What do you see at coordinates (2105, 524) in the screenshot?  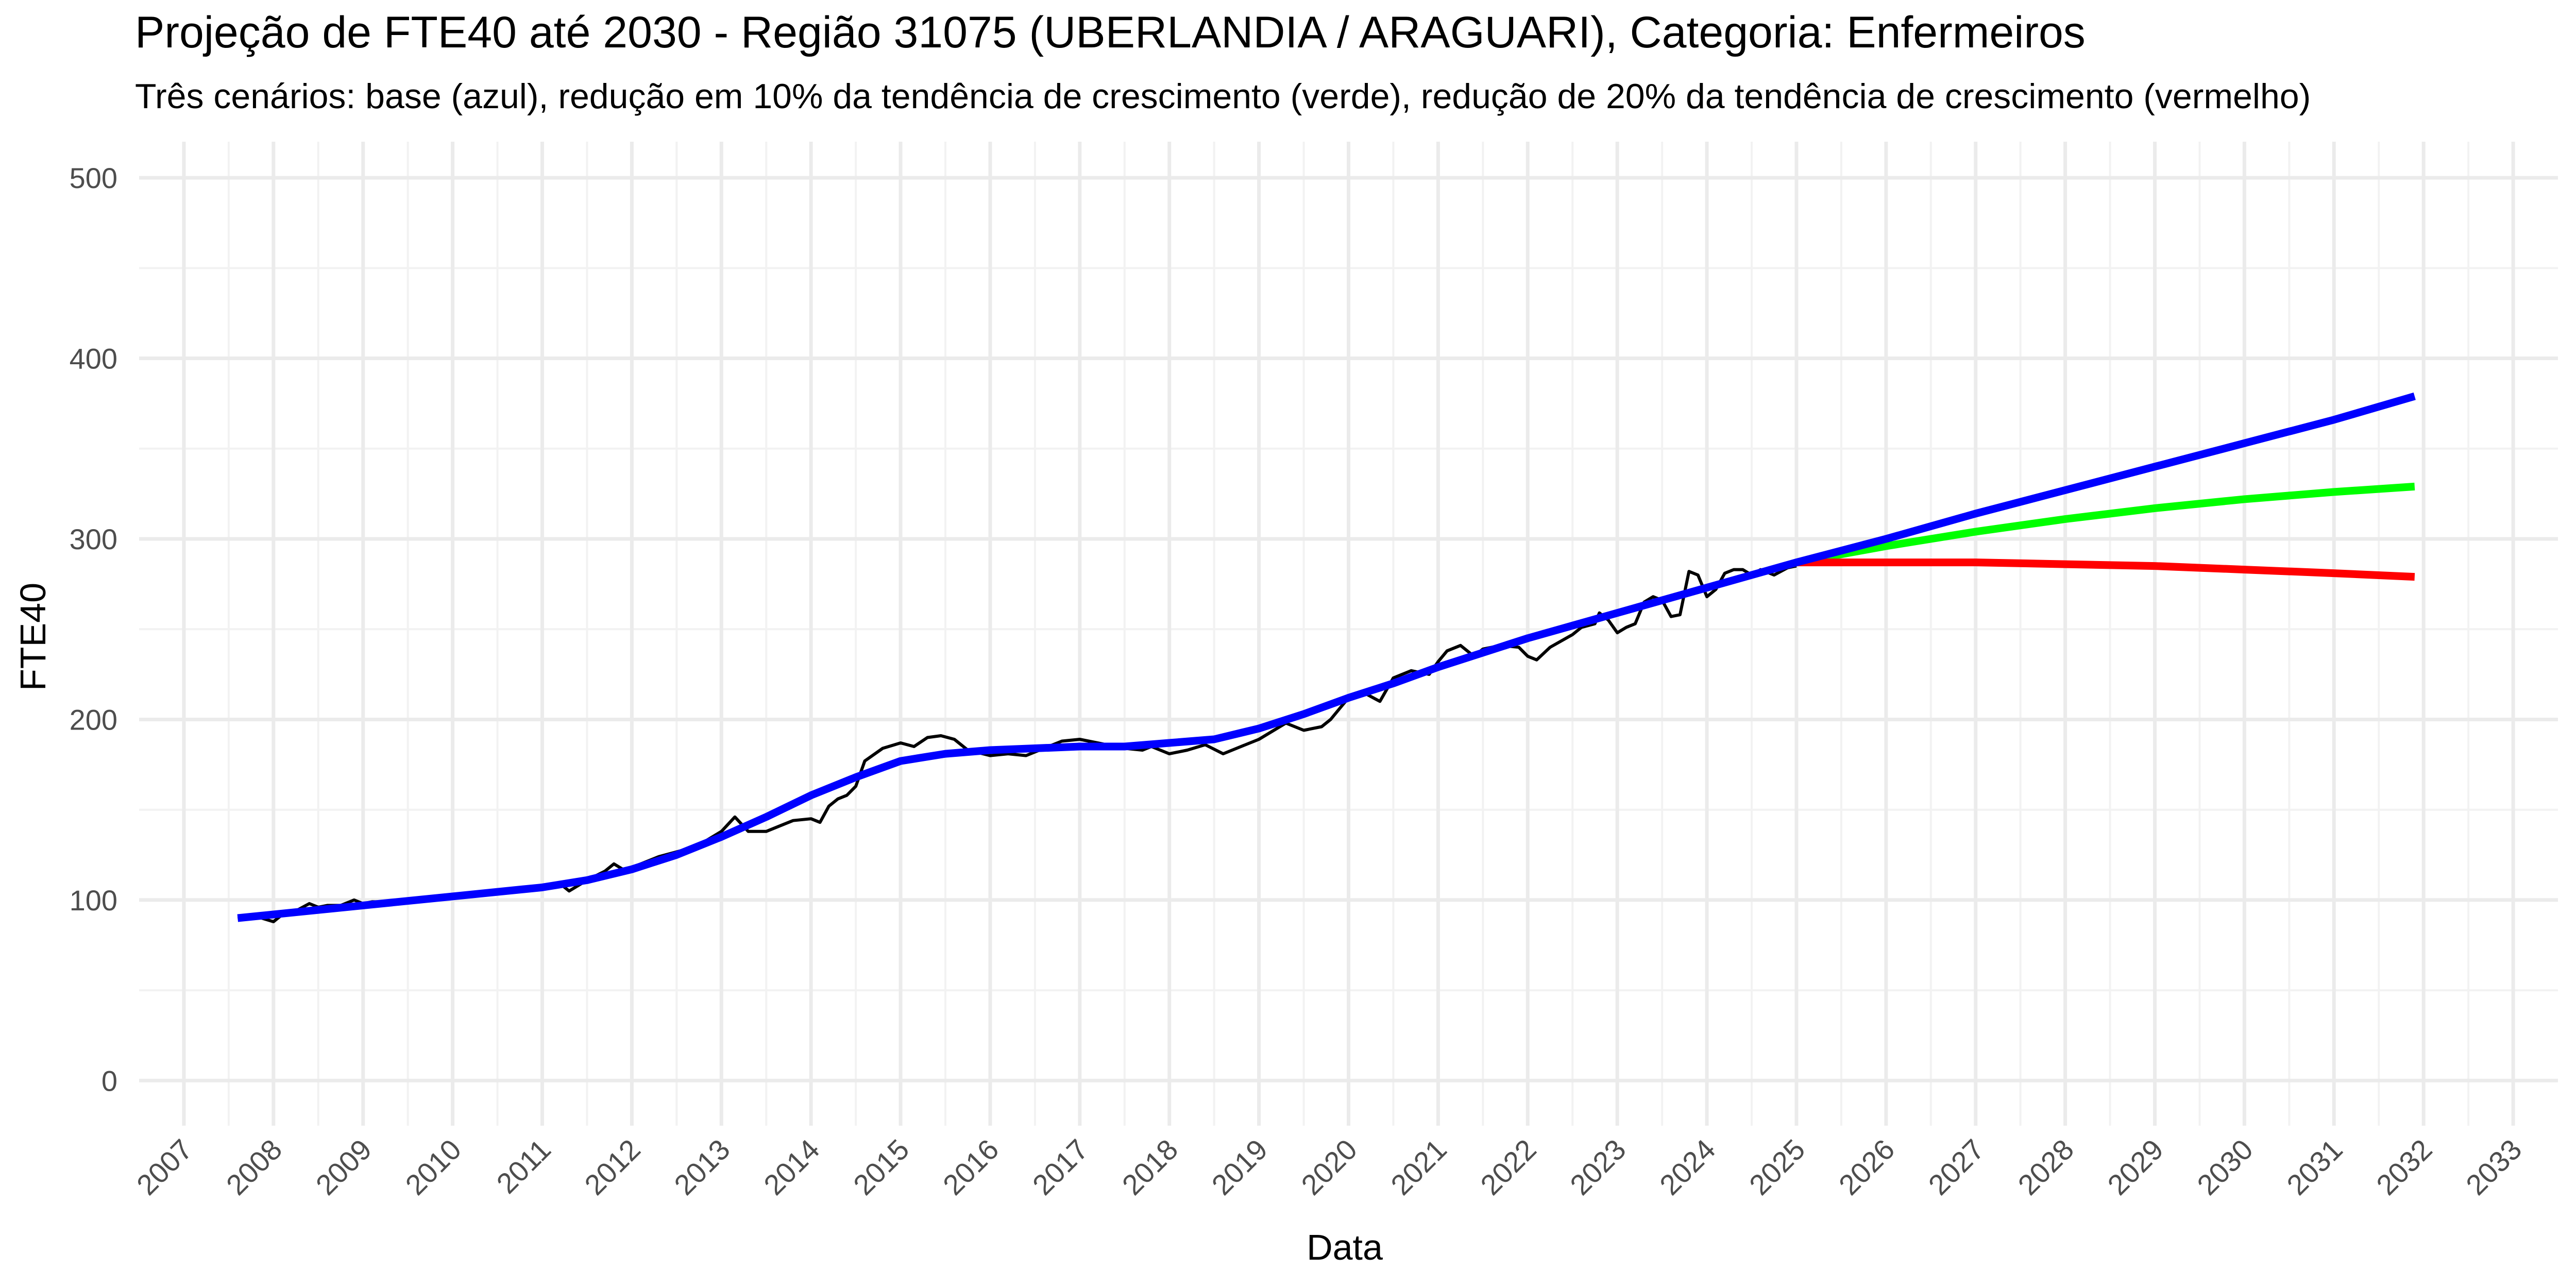 I see `series-minus10-line` at bounding box center [2105, 524].